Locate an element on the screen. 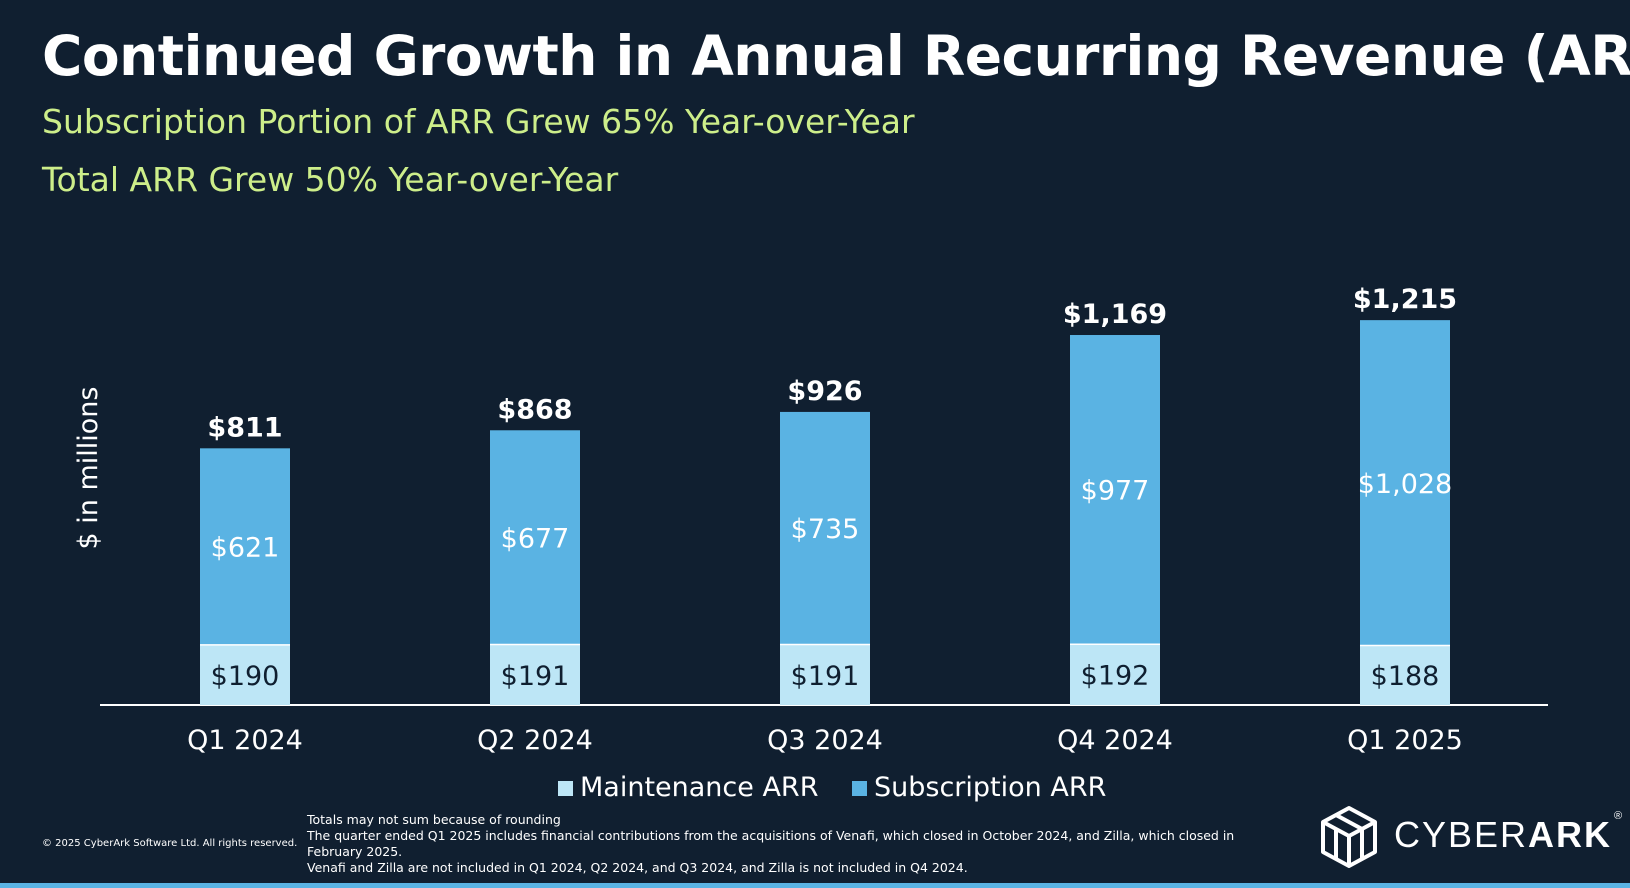 The height and width of the screenshot is (888, 1630). legend-label-maintenance: Maintenance ARR is located at coordinates (699, 787).